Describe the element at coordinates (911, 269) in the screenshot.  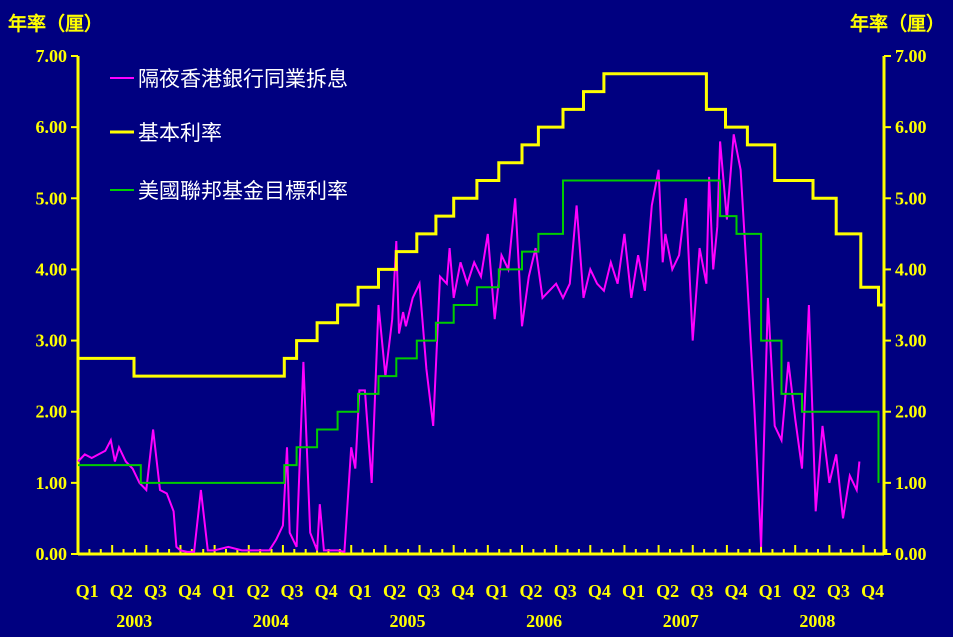
I see `y-tick-label-right: 4.00` at that location.